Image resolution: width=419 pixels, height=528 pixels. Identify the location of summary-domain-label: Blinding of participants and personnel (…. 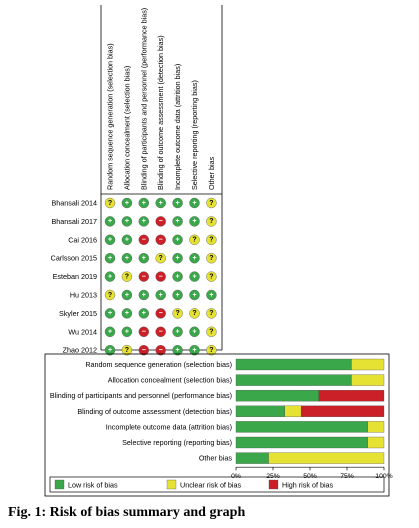
(143, 99).